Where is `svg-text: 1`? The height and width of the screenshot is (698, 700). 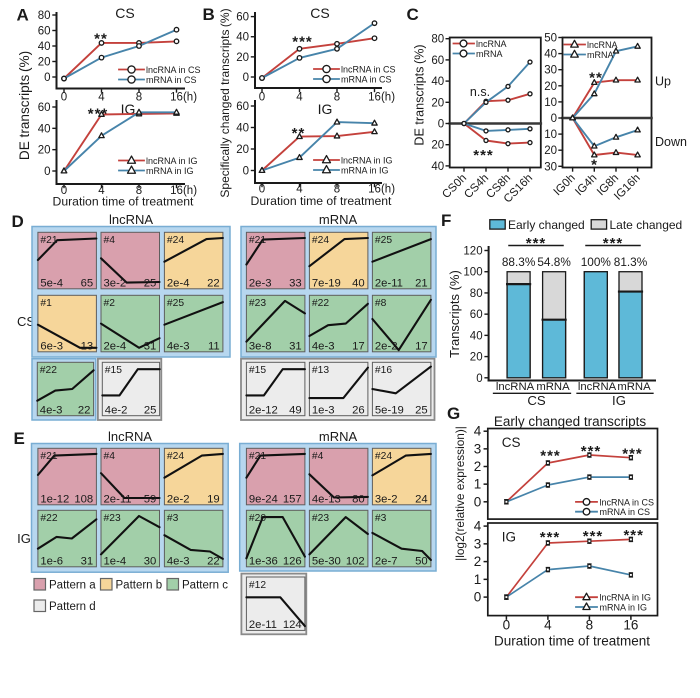
svg-text: 1 is located at coordinates (478, 484).